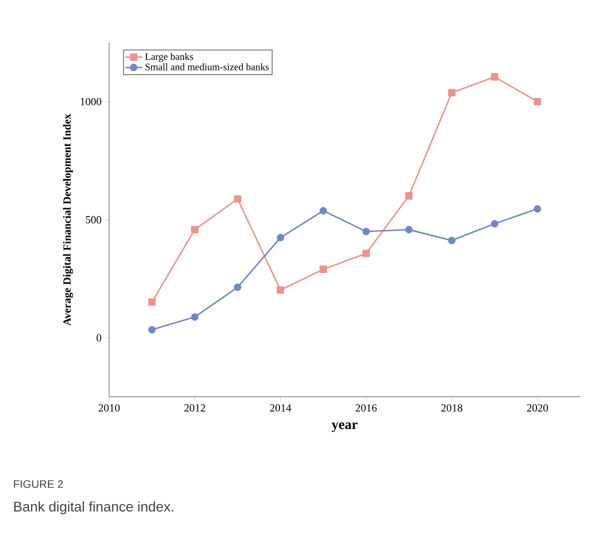  Describe the element at coordinates (366, 408) in the screenshot. I see `x-tick-label: 2016` at that location.